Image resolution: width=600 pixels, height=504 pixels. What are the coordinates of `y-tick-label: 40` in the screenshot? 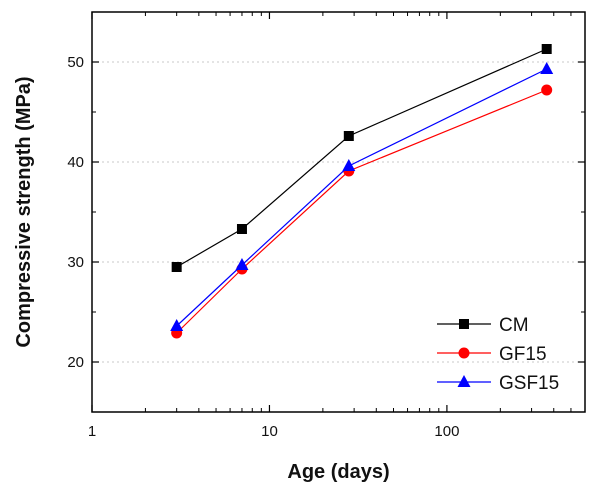 It's located at (75, 162).